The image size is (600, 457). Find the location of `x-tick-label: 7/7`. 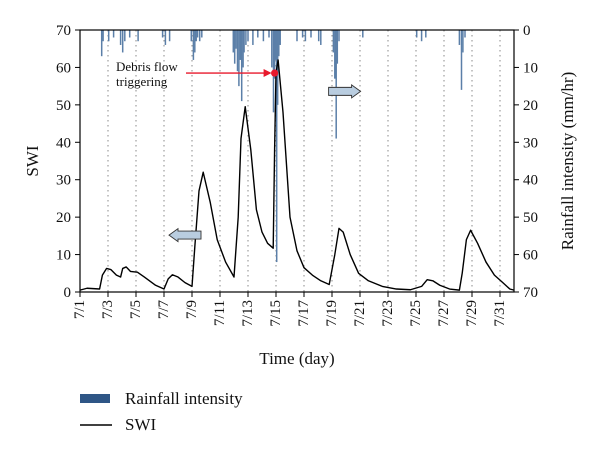

x-tick-label: 7/7 is located at coordinates (164, 310).